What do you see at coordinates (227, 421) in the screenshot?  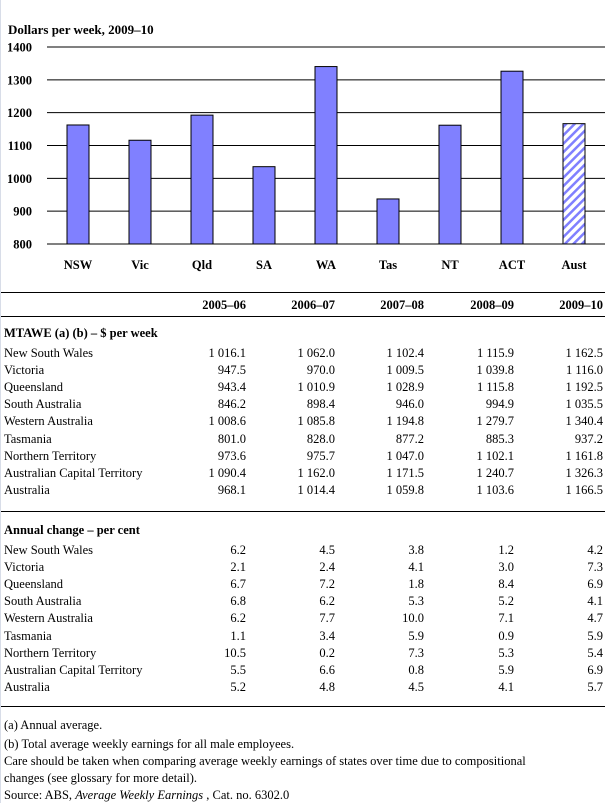 I see `cell-value: 1 008.6` at bounding box center [227, 421].